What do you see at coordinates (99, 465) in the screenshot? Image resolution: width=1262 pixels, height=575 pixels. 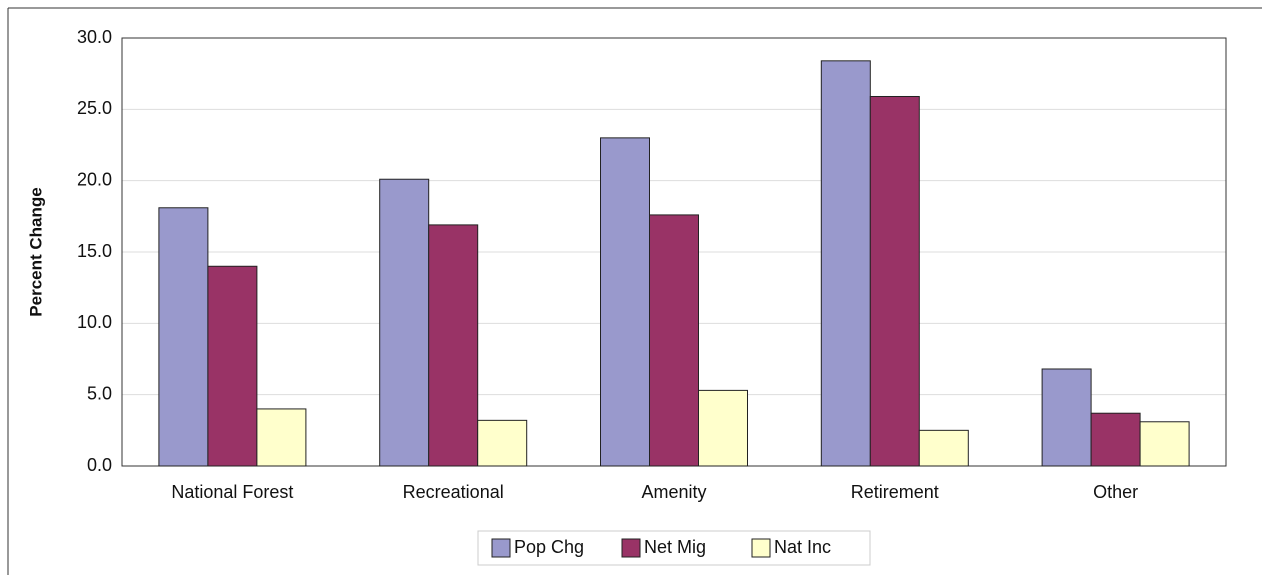 I see `y-tick-label: 0.0` at bounding box center [99, 465].